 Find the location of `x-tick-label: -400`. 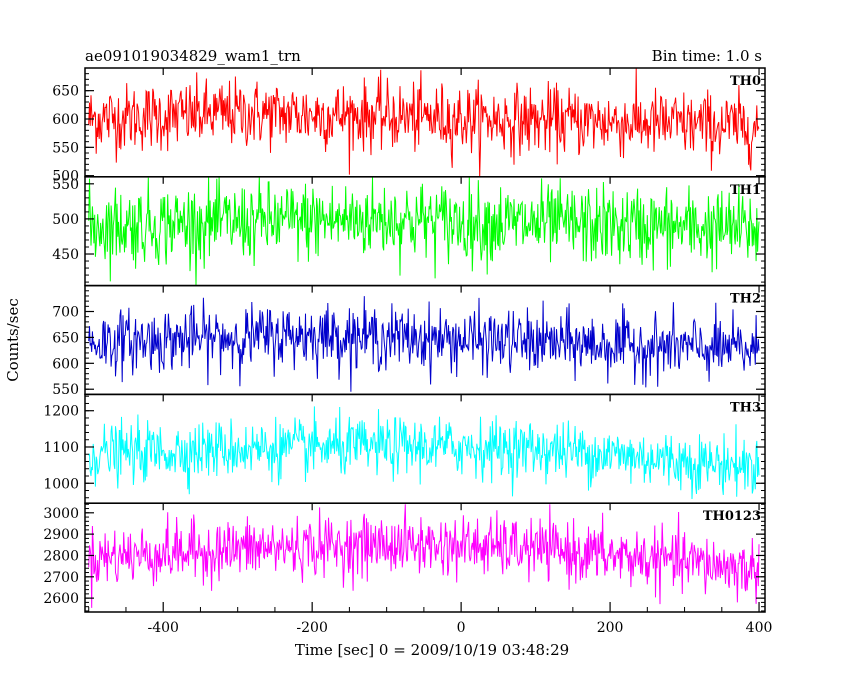

x-tick-label: -400 is located at coordinates (162, 628).